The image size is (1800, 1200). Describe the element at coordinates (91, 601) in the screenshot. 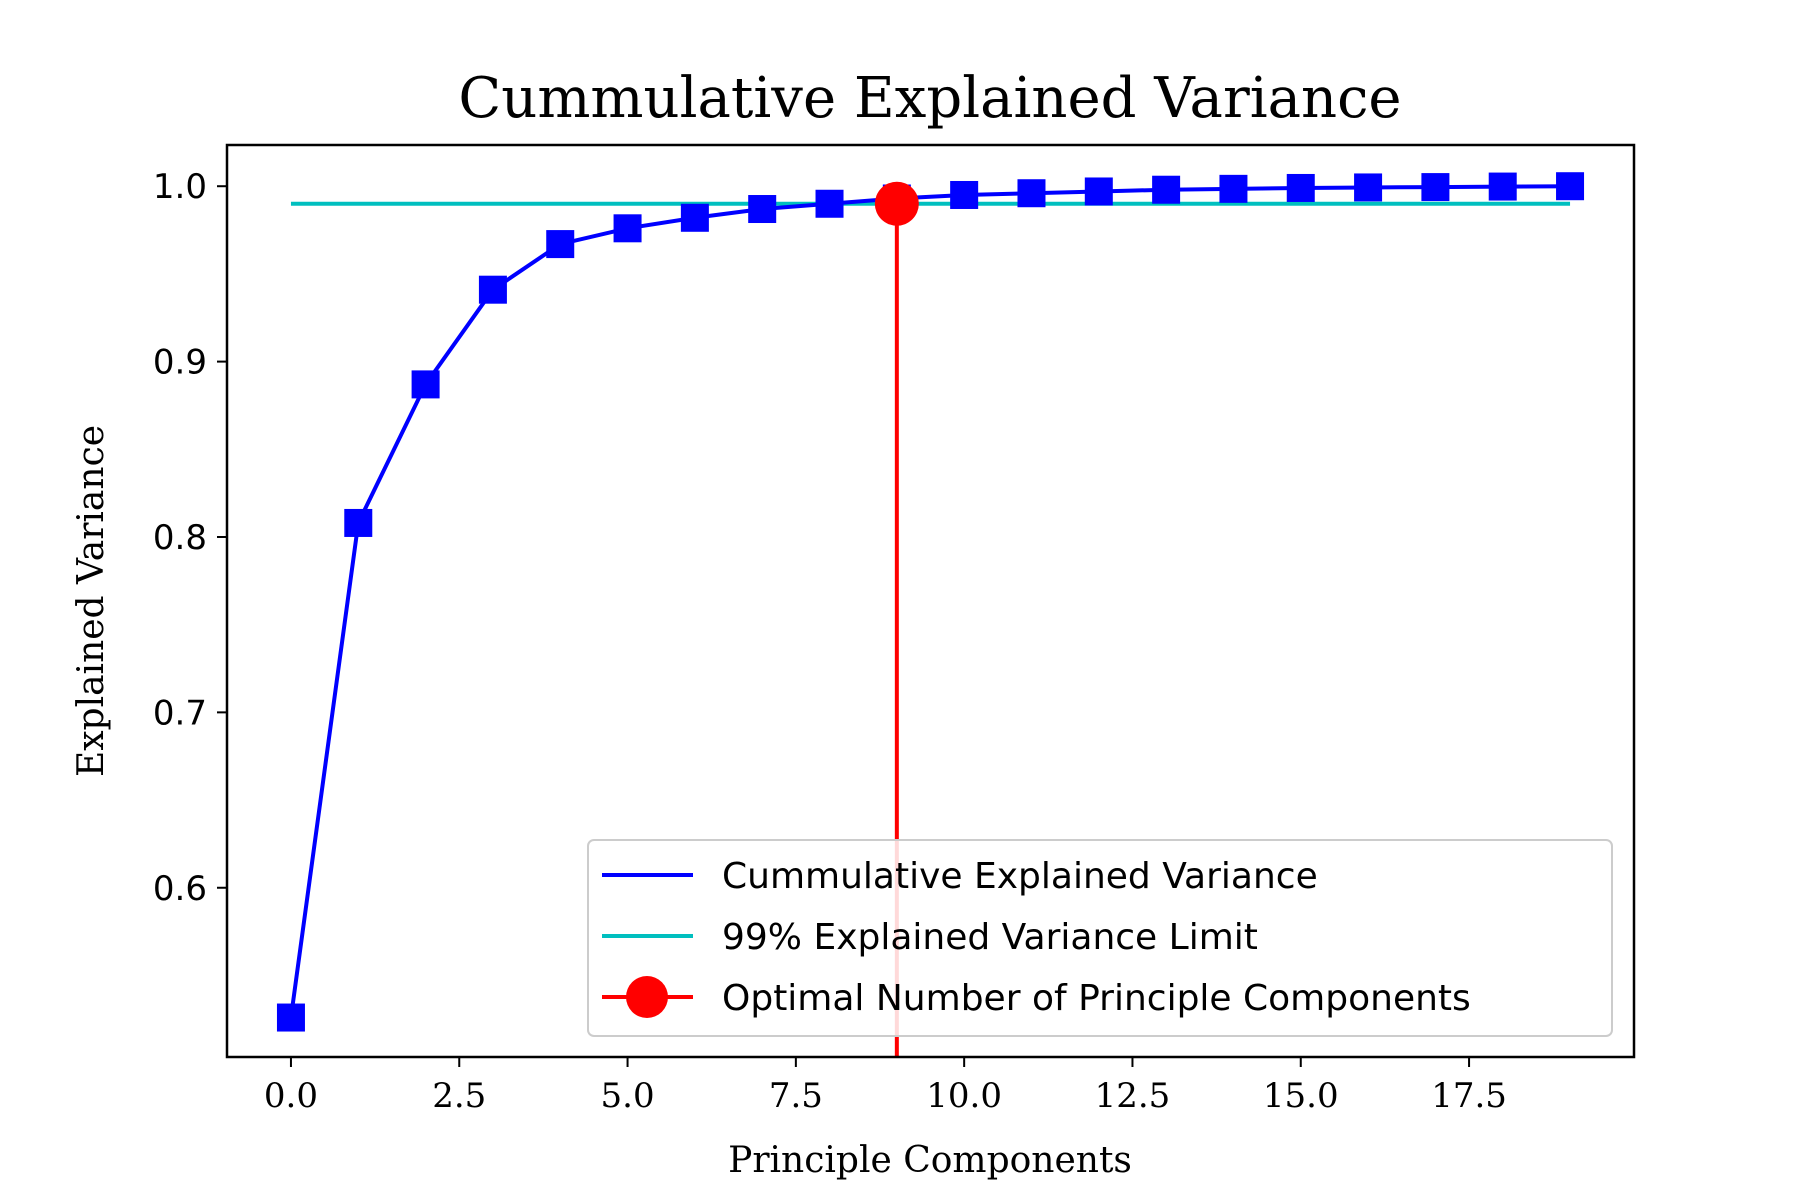

I see `y-axis-label: Explained Variance` at that location.